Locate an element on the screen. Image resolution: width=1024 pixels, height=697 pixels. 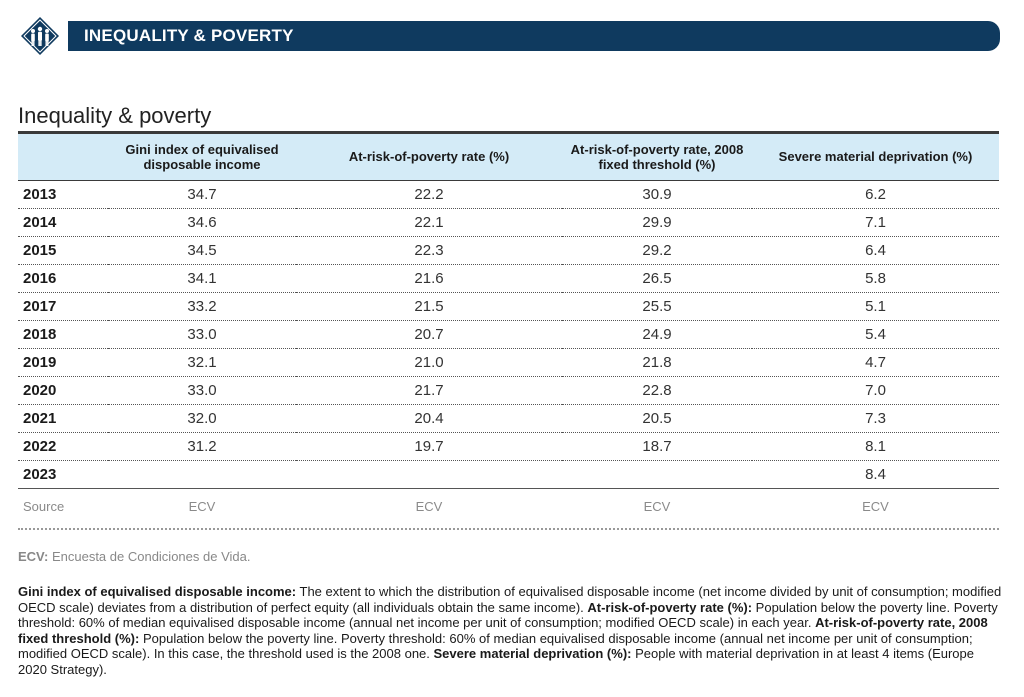
table-row: 2014 34.6 22.1 29.9 7.1 is located at coordinates (508, 222).